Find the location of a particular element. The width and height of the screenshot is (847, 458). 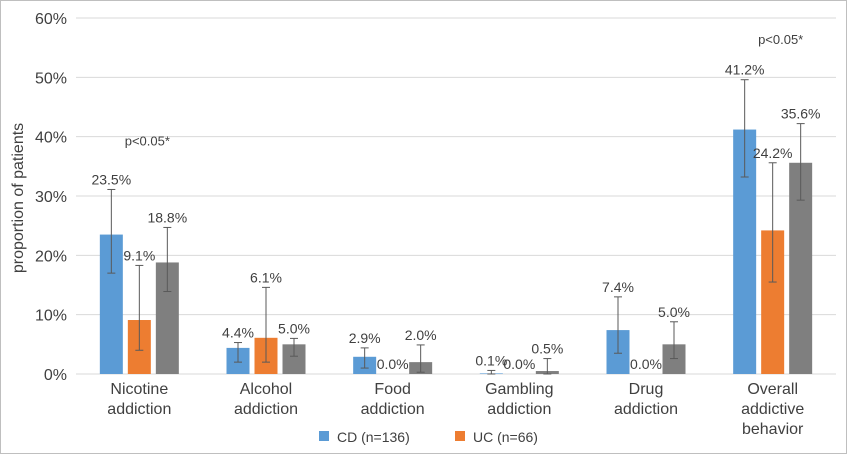

y-tick-label: 40% is located at coordinates (51, 138).